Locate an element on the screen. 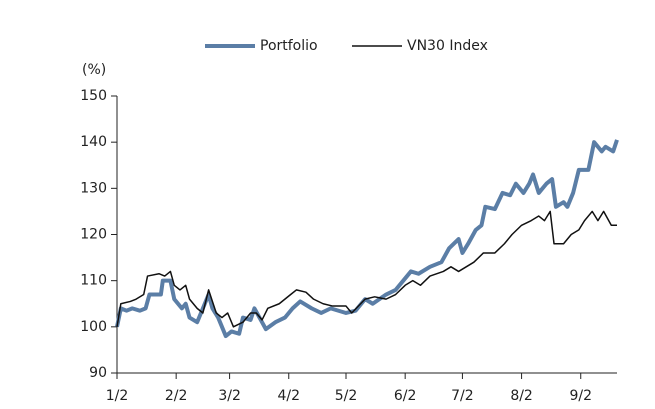  y-tick-label: 140 is located at coordinates (93, 142).